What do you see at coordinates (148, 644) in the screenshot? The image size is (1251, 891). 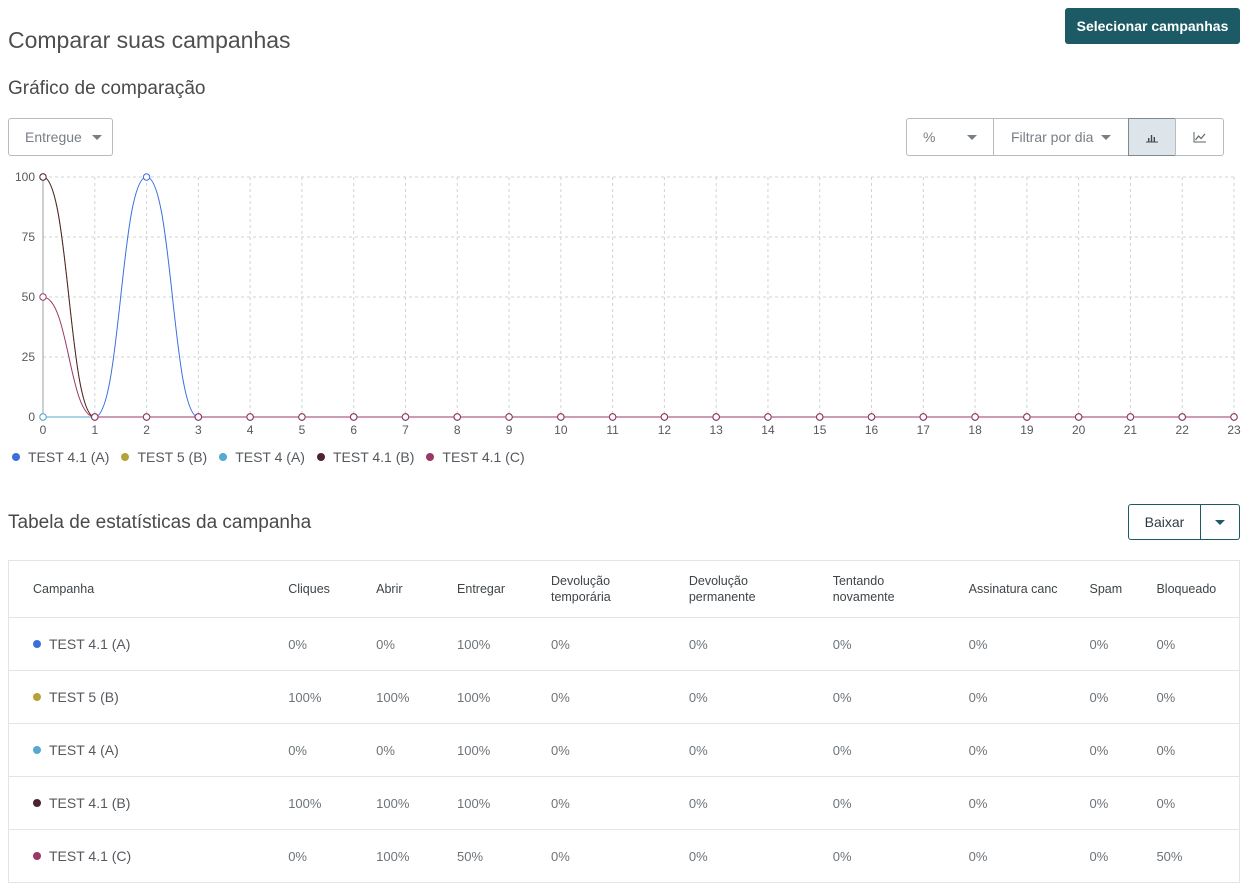 I see `campaign-cell: TEST 4.1 (A)` at bounding box center [148, 644].